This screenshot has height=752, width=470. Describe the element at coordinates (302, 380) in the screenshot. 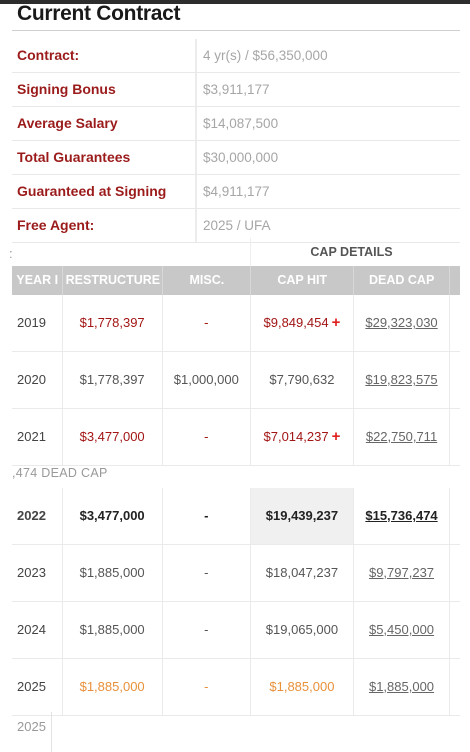

I see `cap-hit-cell: $7,790,632` at that location.